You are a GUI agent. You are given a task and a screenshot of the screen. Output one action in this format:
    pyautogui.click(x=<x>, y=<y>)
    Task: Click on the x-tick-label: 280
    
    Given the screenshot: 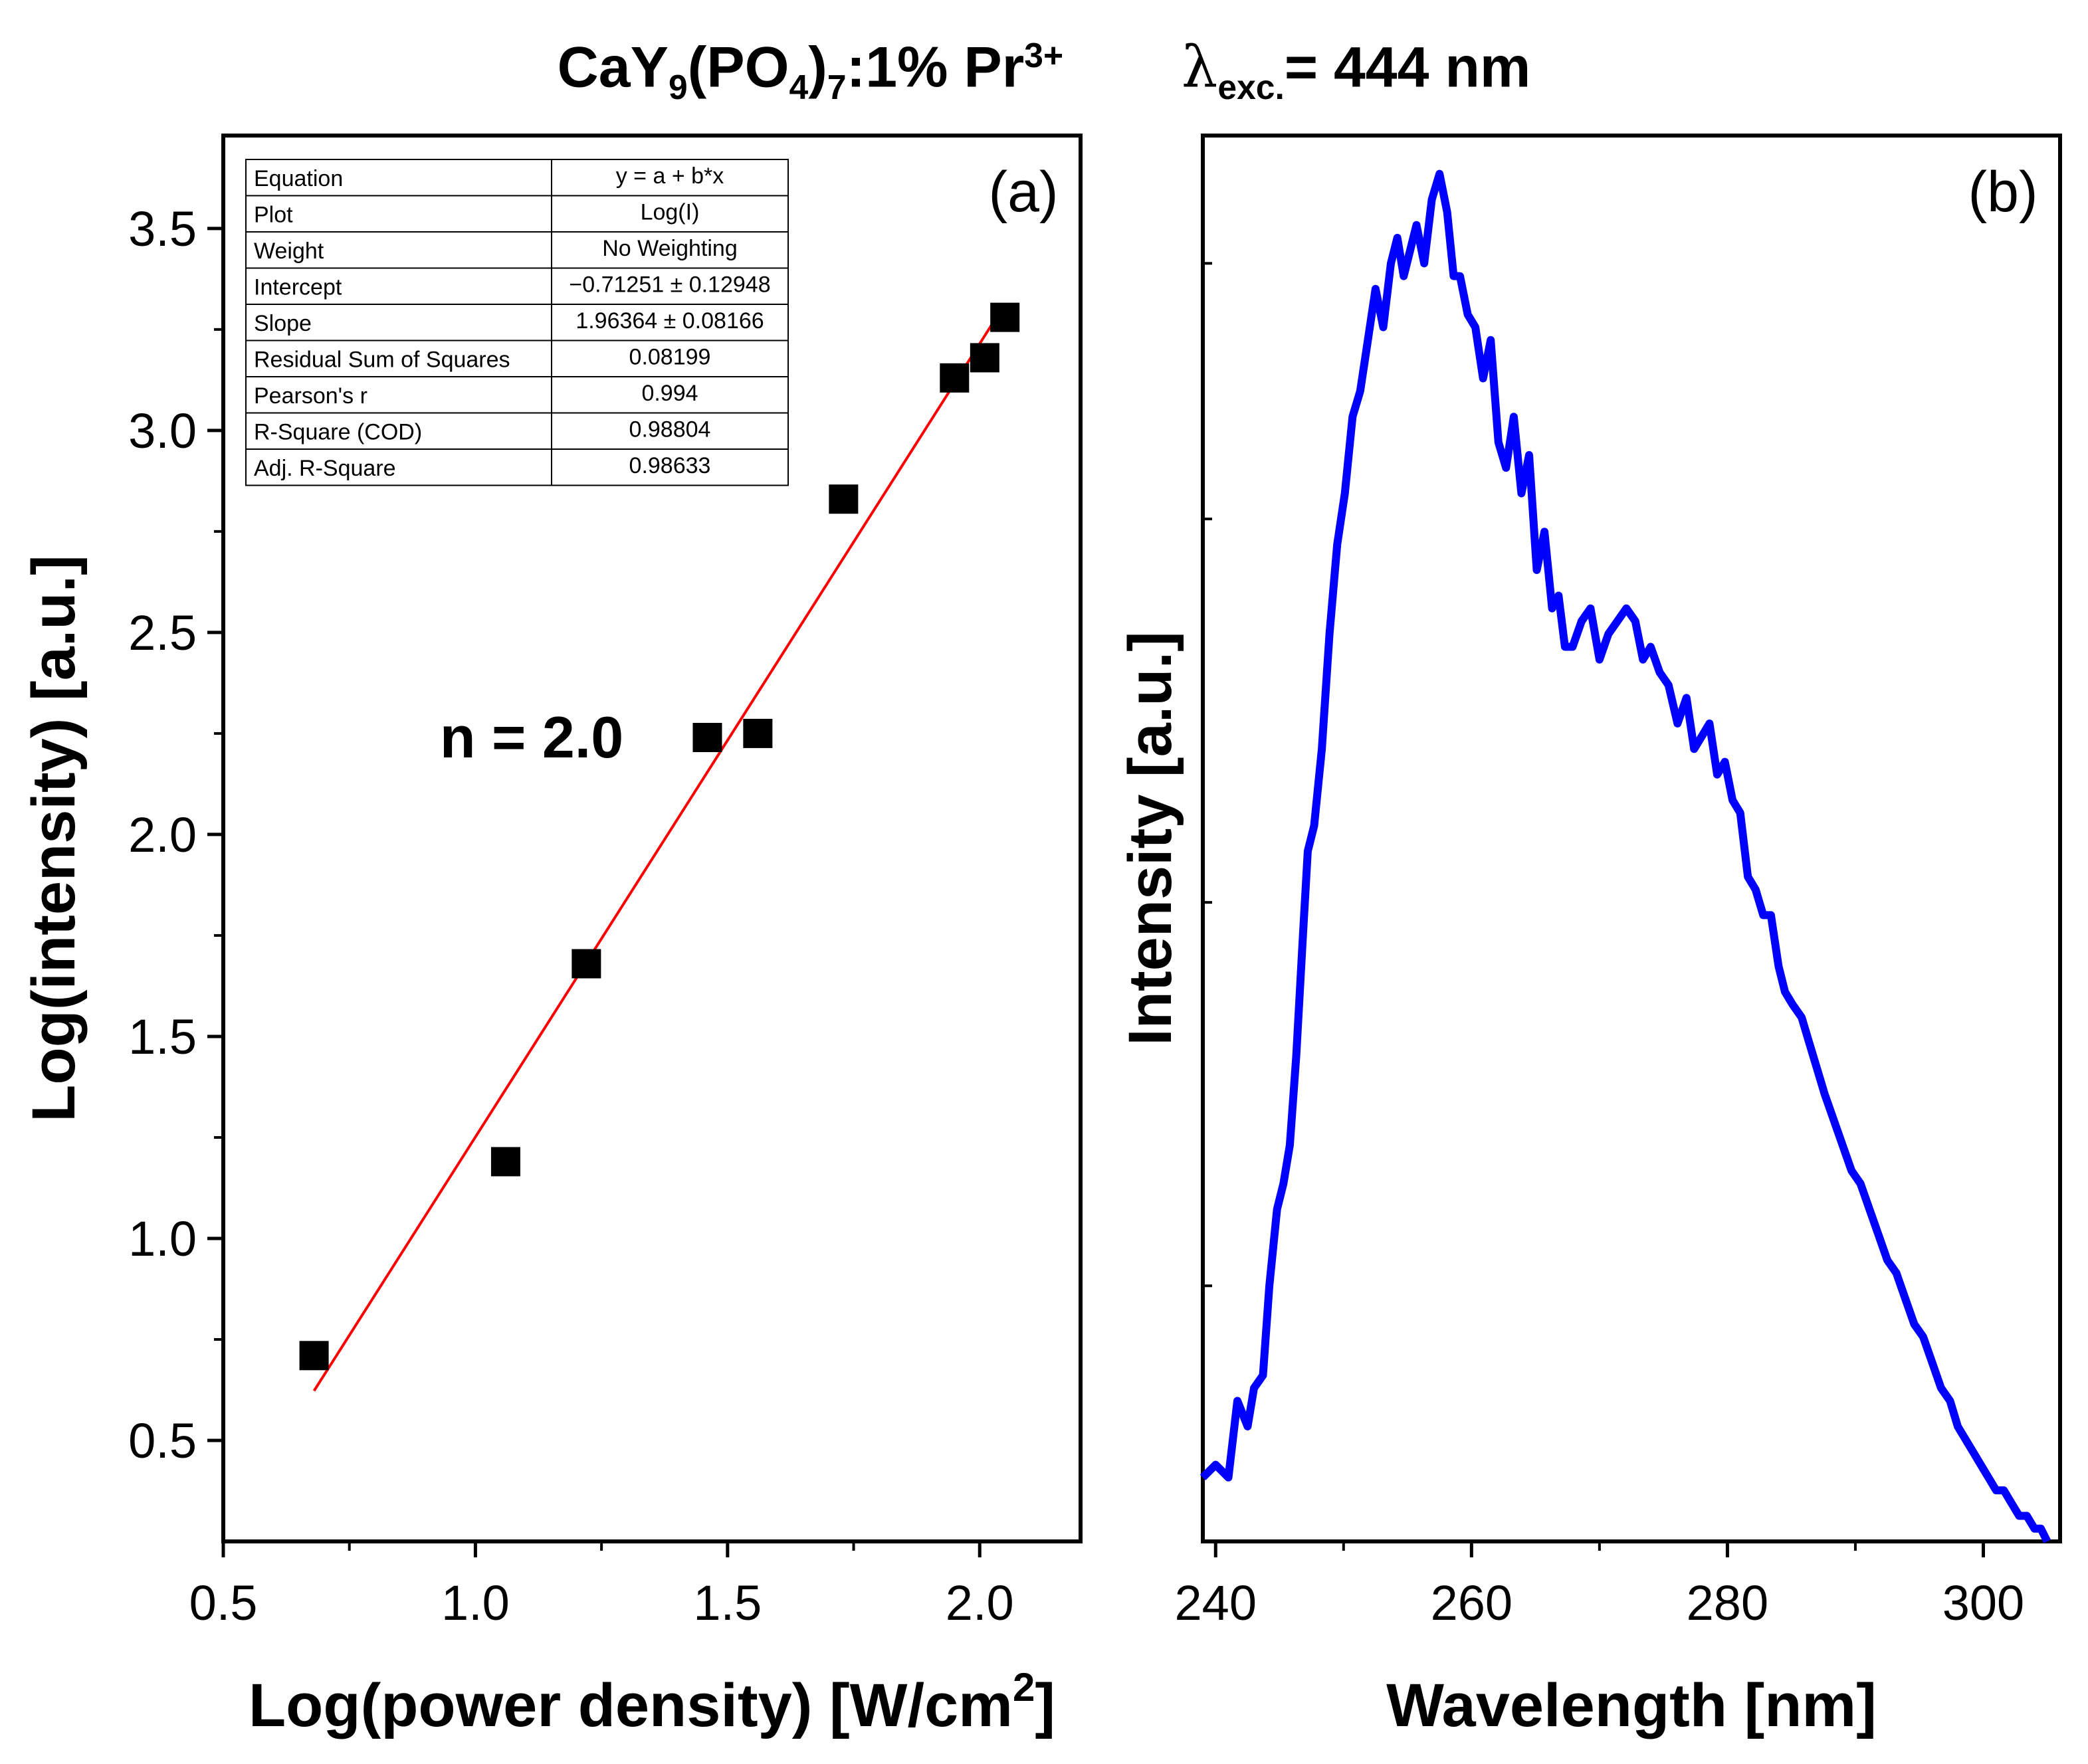 What is the action you would take?
    pyautogui.click(x=1727, y=1602)
    